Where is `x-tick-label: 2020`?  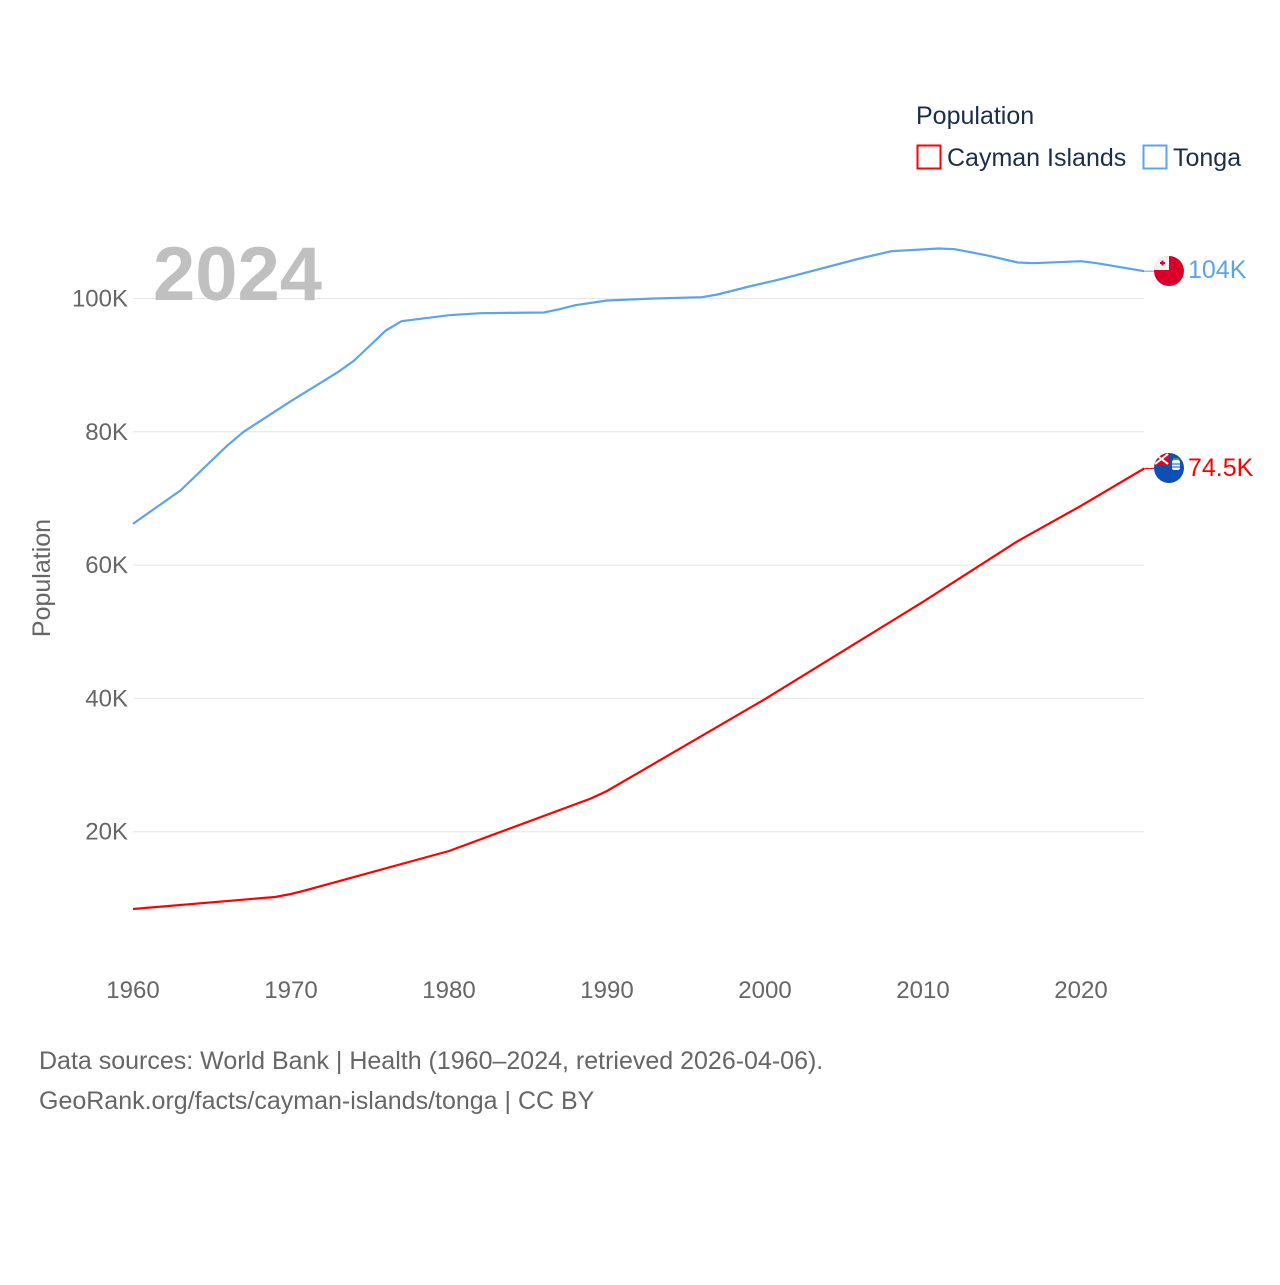 x-tick-label: 2020 is located at coordinates (1080, 990).